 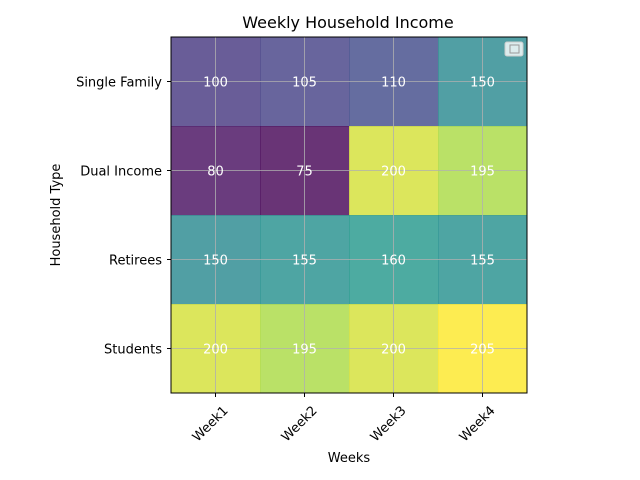 I want to click on x-axis-ticks: Week1 Week2 Week3 Week4, so click(x=344, y=419).